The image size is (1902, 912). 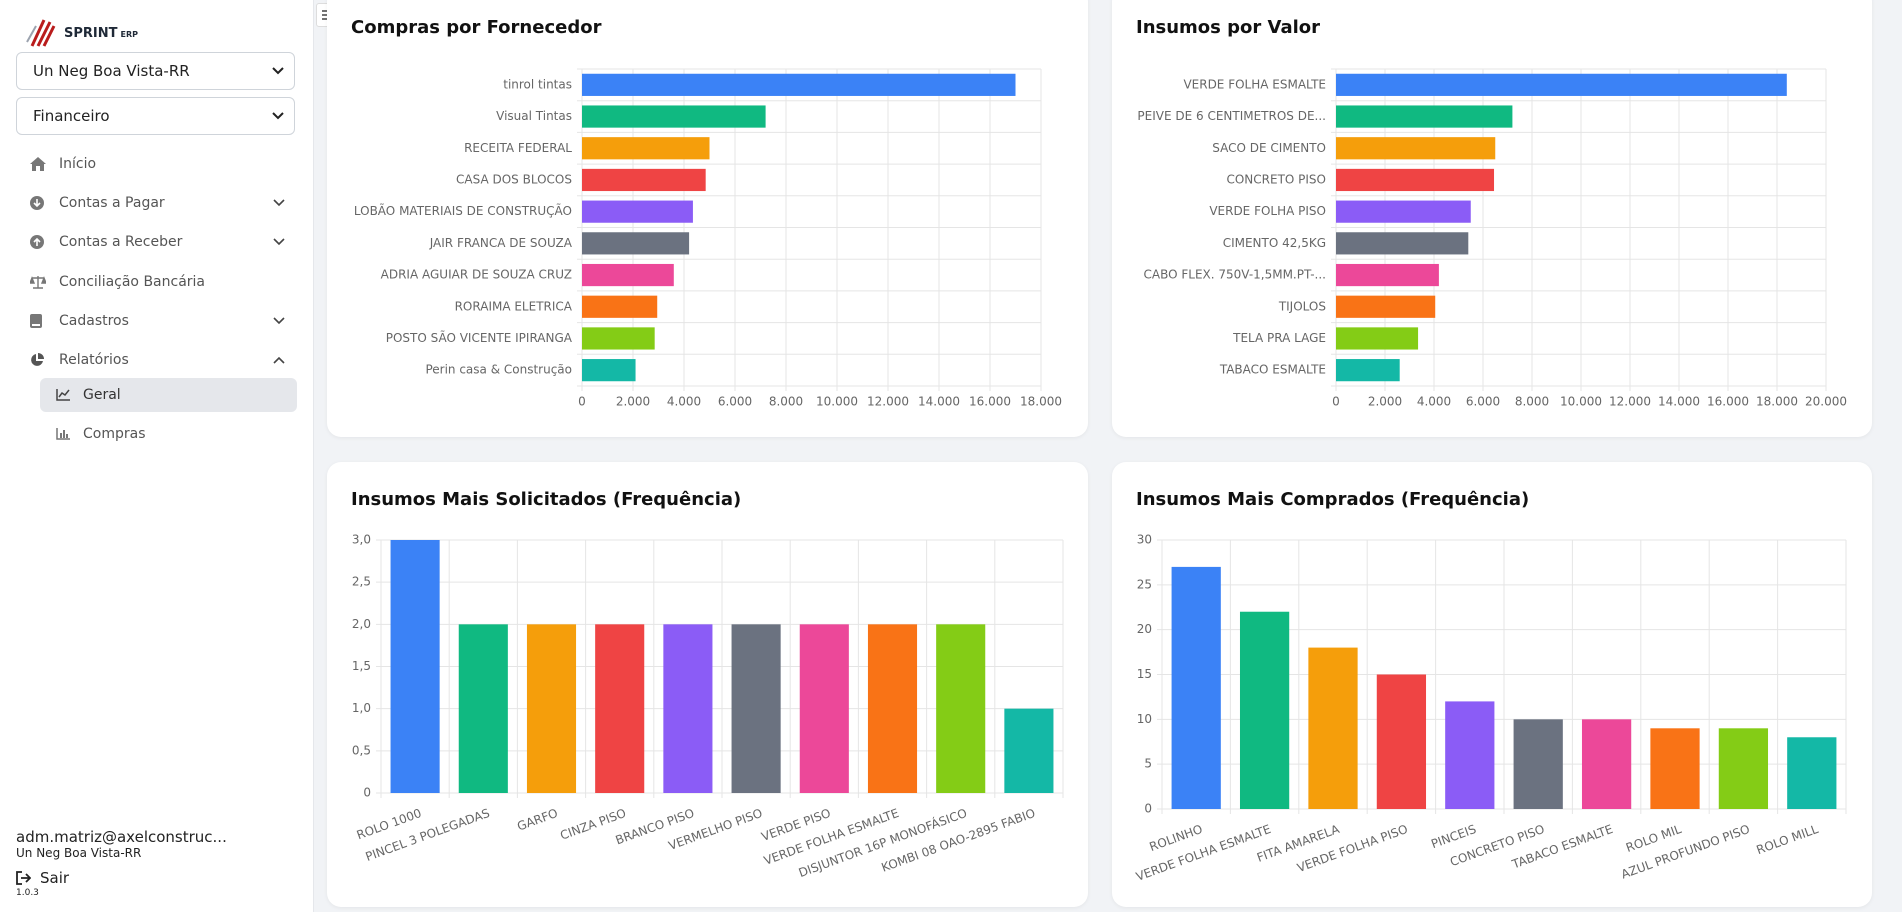 What do you see at coordinates (514, 179) in the screenshot?
I see `y-tick-label: CASA DOS BLOCOS` at bounding box center [514, 179].